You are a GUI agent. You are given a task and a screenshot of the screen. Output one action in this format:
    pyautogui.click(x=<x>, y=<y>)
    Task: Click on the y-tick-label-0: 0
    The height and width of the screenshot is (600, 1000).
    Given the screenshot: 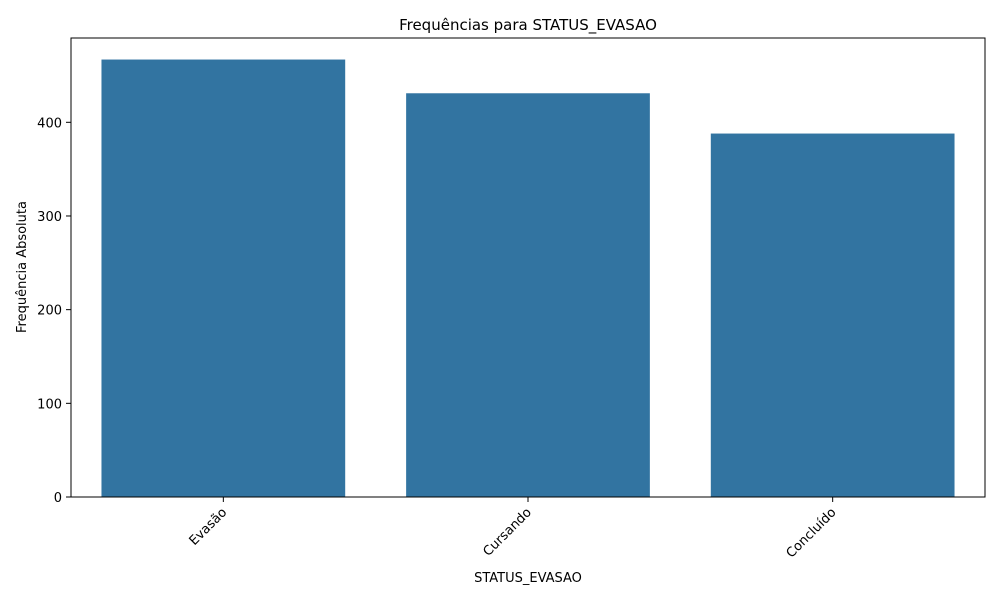 What is the action you would take?
    pyautogui.click(x=58, y=498)
    